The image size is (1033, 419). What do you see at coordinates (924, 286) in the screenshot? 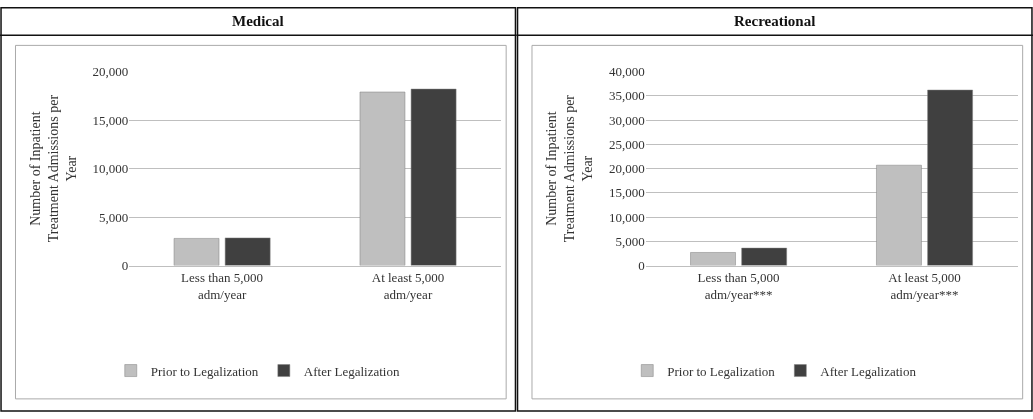
I see `x-tick-label: At least 5,000 adm/year***` at bounding box center [924, 286].